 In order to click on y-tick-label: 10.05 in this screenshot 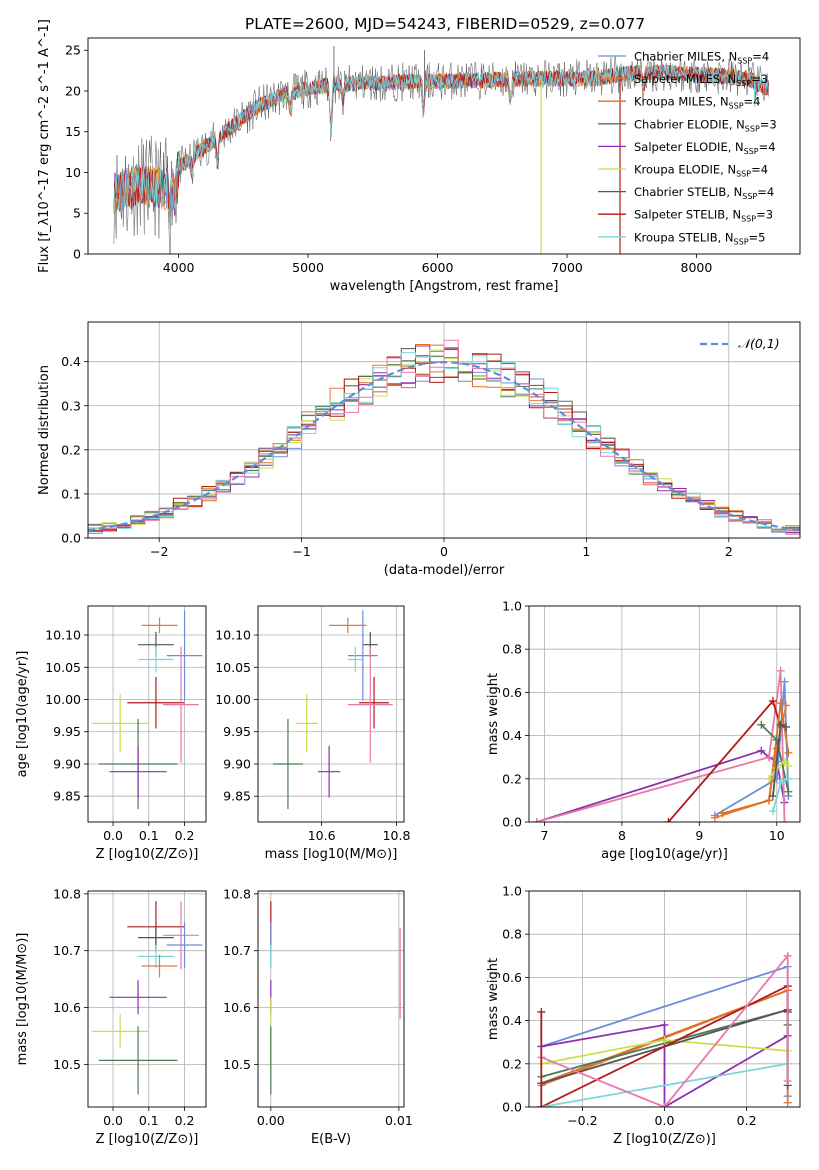, I will do `click(63, 667)`.